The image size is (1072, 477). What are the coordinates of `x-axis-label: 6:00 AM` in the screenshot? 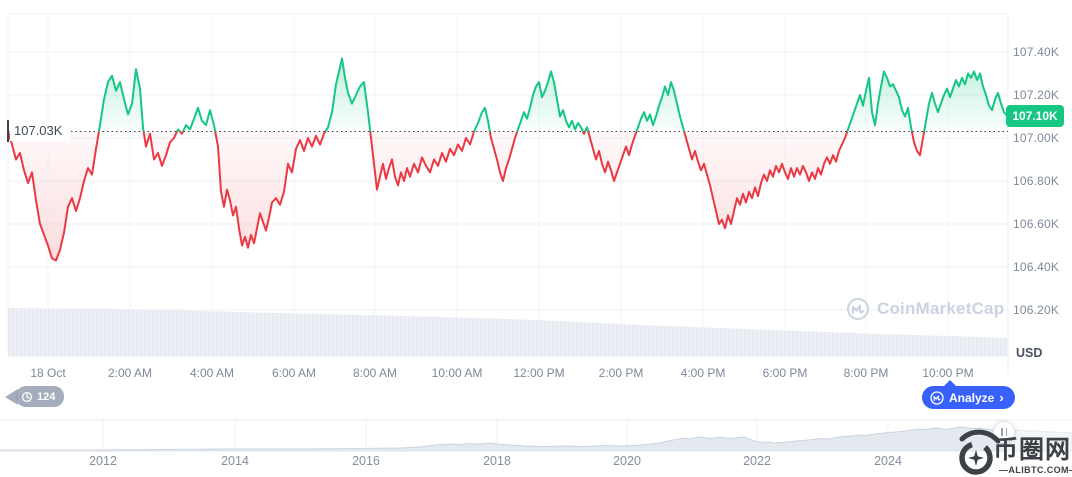 It's located at (294, 373).